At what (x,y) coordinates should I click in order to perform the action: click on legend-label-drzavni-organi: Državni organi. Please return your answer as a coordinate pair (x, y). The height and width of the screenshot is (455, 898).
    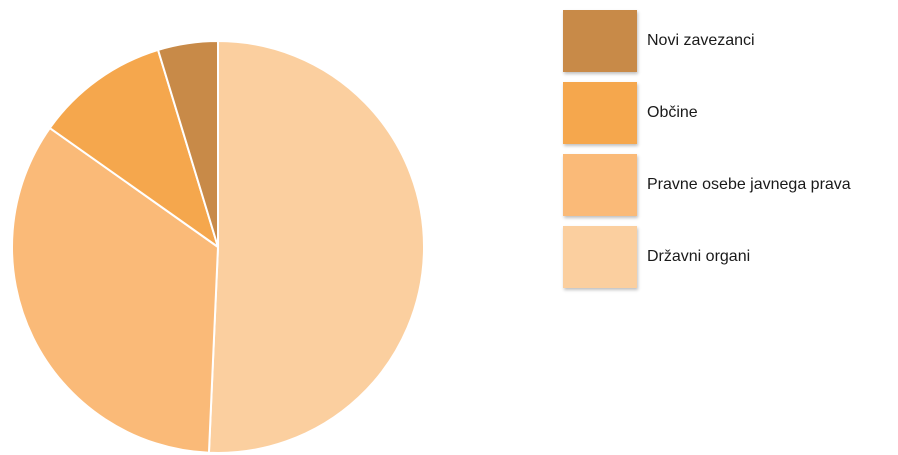
    Looking at the image, I should click on (699, 256).